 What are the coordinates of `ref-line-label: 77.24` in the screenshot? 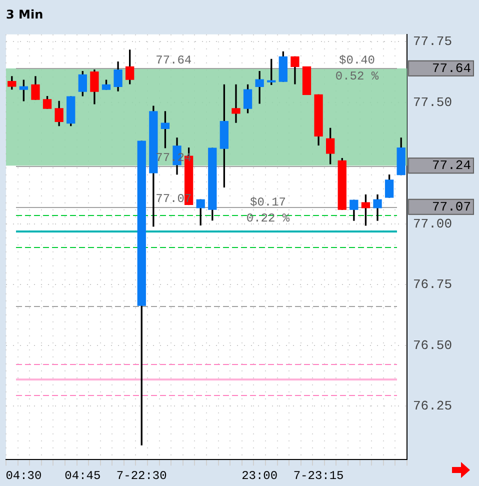 It's located at (452, 166).